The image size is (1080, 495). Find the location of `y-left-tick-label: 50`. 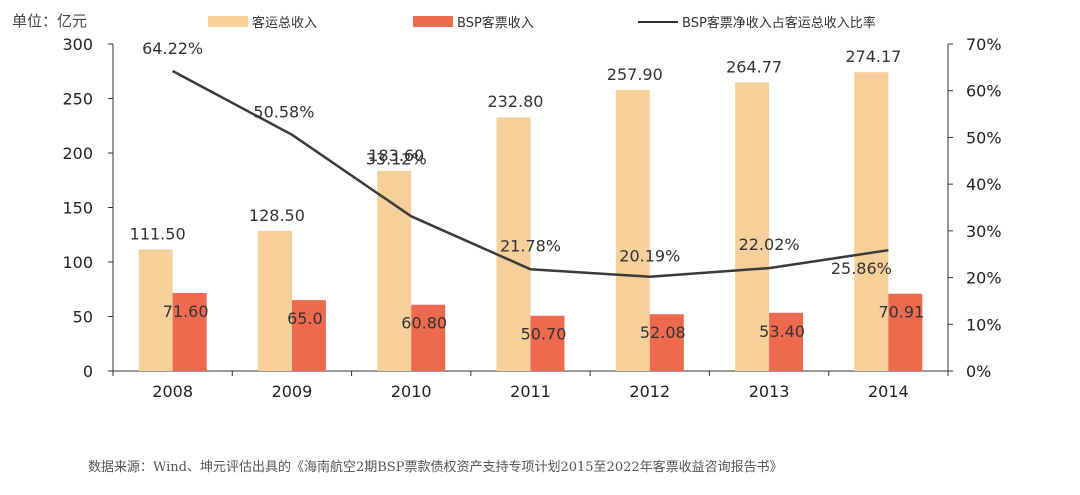

y-left-tick-label: 50 is located at coordinates (83, 317).